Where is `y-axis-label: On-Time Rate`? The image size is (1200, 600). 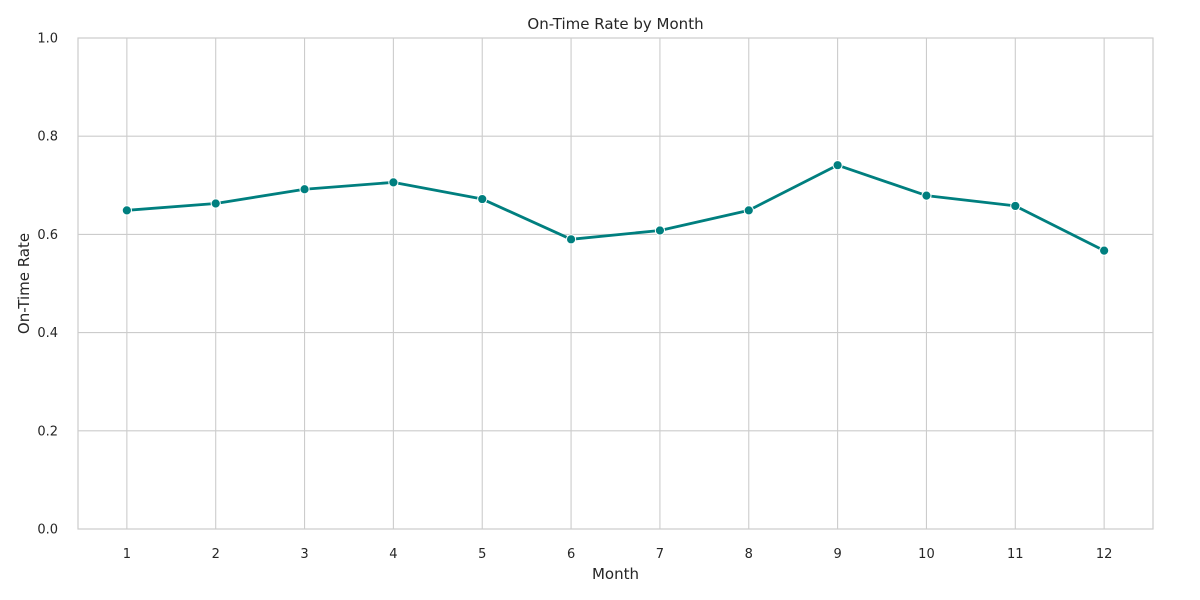
y-axis-label: On-Time Rate is located at coordinates (24, 283).